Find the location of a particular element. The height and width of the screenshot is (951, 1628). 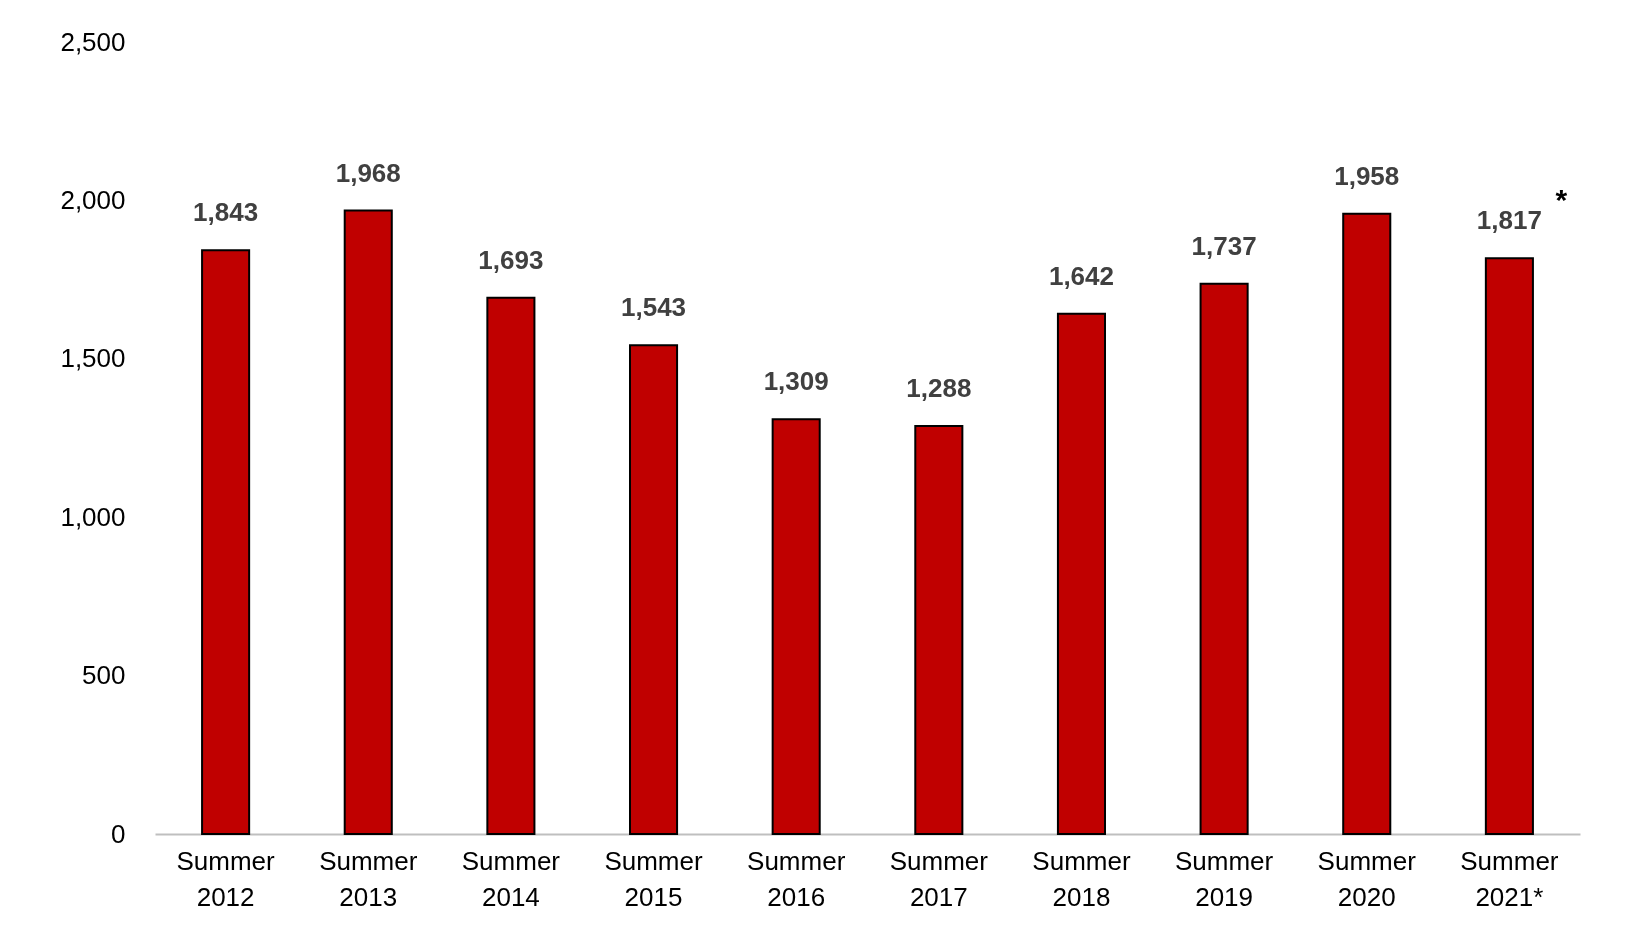

data-label: 1,693 is located at coordinates (511, 259).